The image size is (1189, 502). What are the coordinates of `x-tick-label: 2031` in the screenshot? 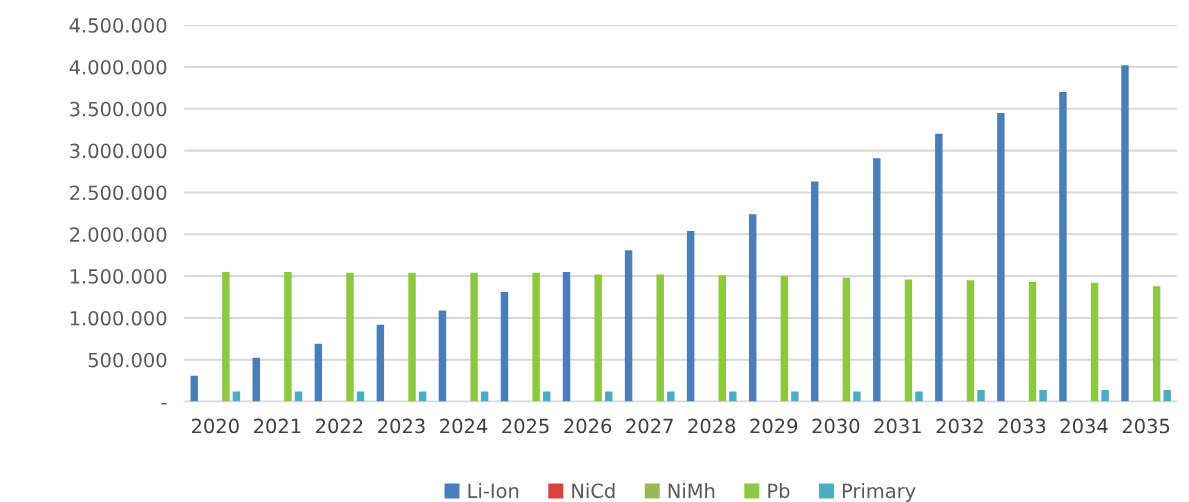 It's located at (897, 426).